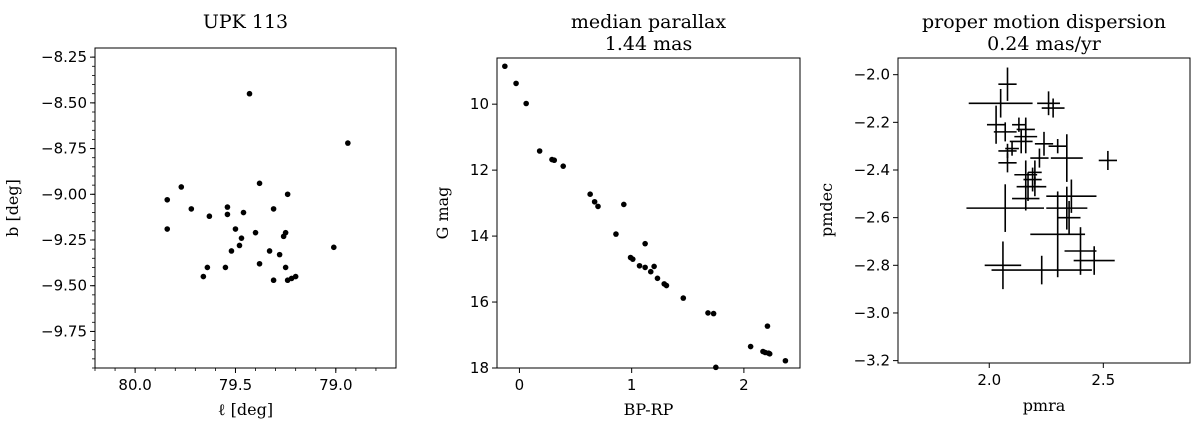 The height and width of the screenshot is (423, 1200). Describe the element at coordinates (632, 385) in the screenshot. I see `x-tick-label: 1` at that location.